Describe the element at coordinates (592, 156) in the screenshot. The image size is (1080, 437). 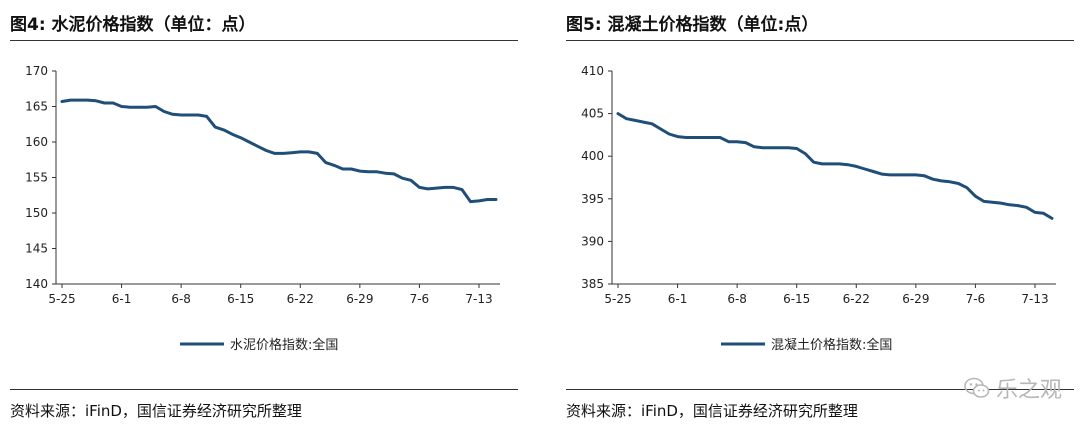
I see `y-tick-label: 400` at that location.